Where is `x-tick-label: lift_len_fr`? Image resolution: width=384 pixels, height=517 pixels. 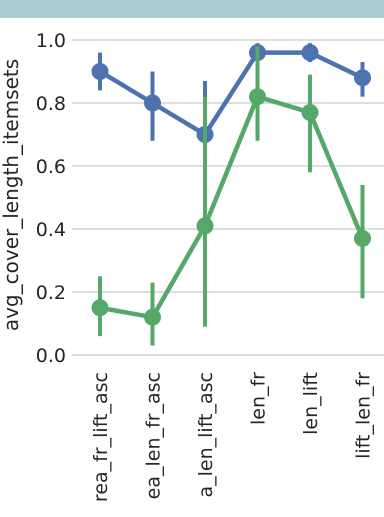 x-tick-label: lift_len_fr is located at coordinates (364, 415).